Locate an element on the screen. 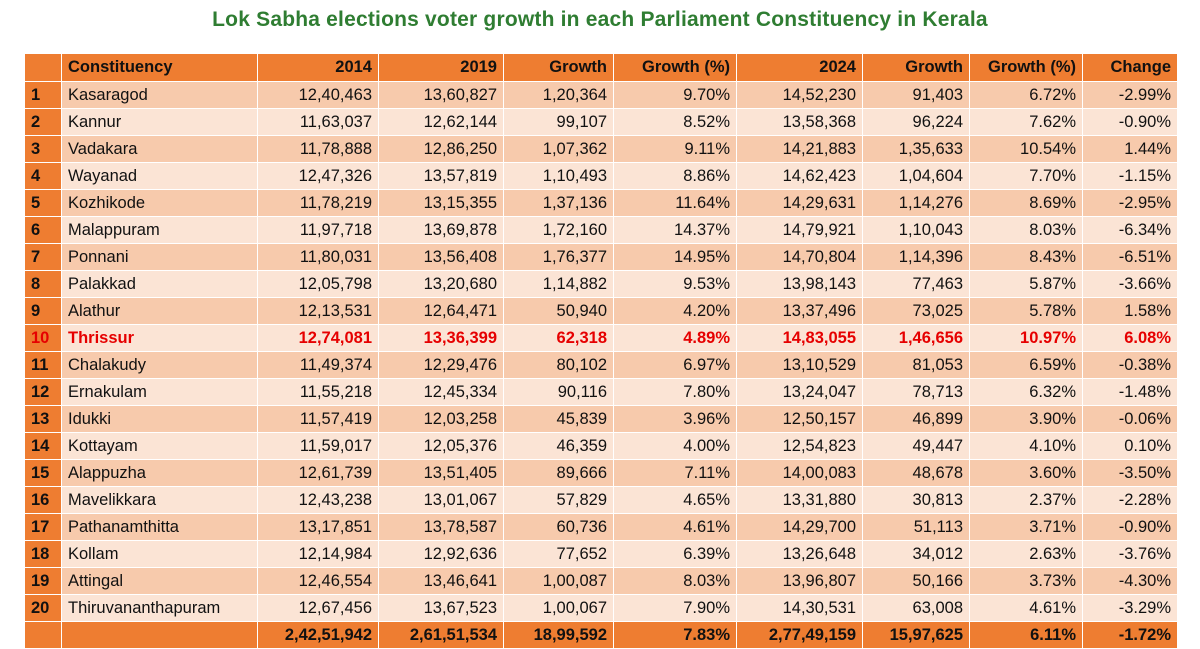 The image size is (1200, 649). voters-2019: 12,62,144 is located at coordinates (441, 122).